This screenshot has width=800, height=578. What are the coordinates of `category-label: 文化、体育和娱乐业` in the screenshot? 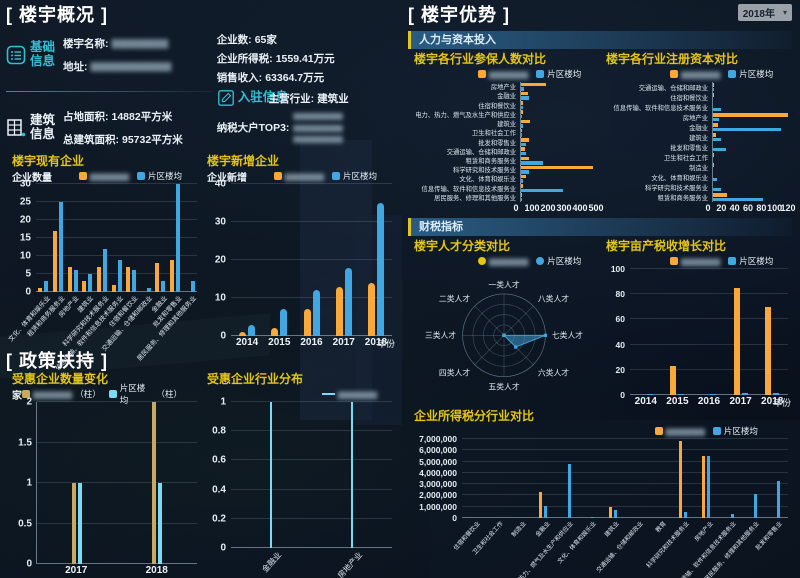 It's located at (487, 180).